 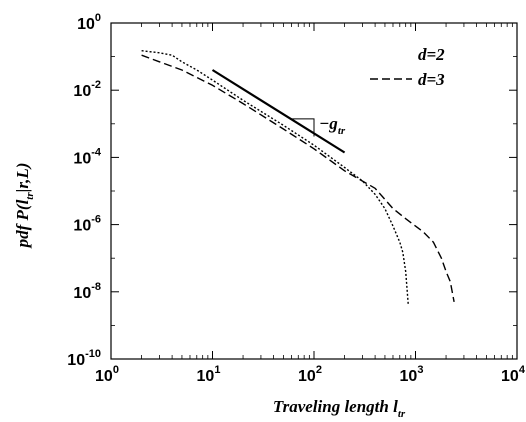 I want to click on y-tick-label-2: 10⁻⁴, so click(x=87, y=156).